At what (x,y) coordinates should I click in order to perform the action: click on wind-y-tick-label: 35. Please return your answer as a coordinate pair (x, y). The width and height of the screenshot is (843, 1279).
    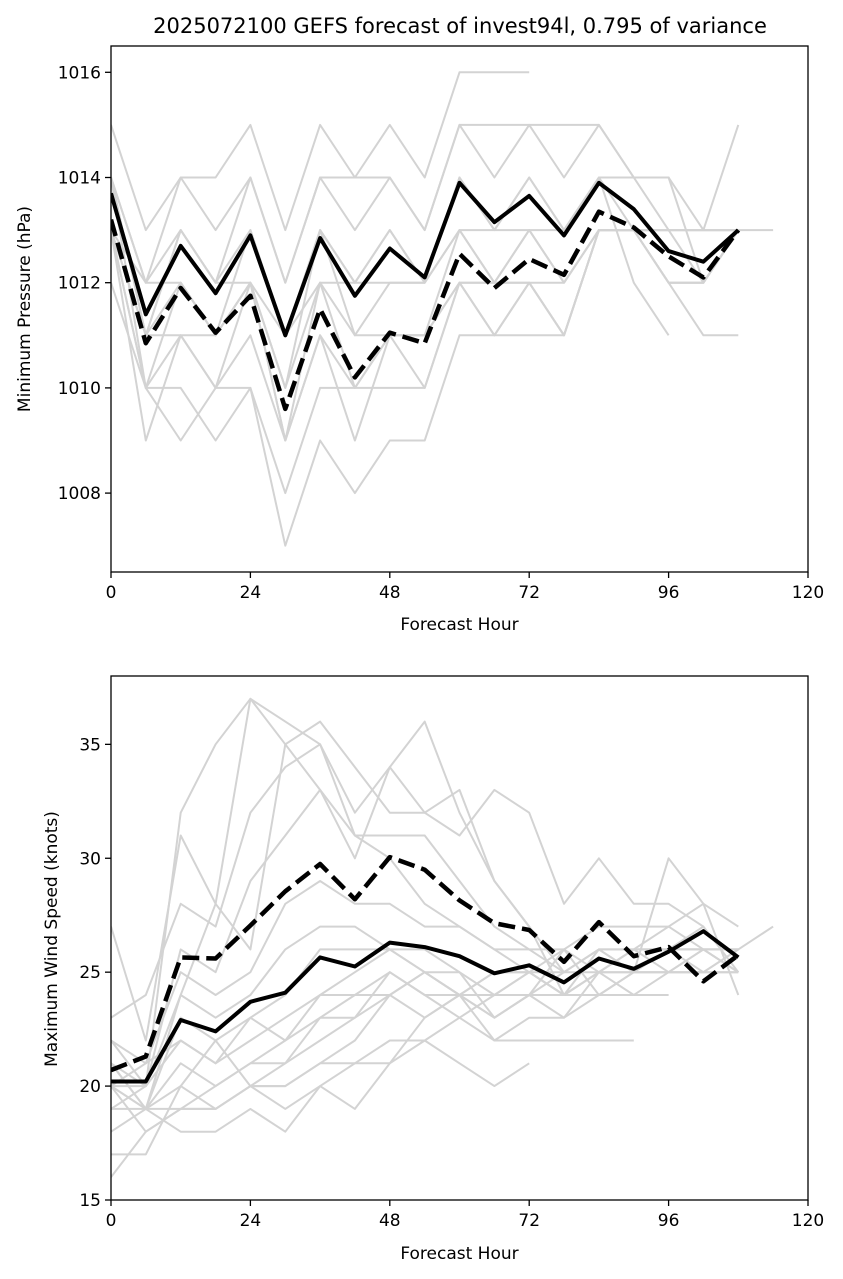
    Looking at the image, I should click on (90, 745).